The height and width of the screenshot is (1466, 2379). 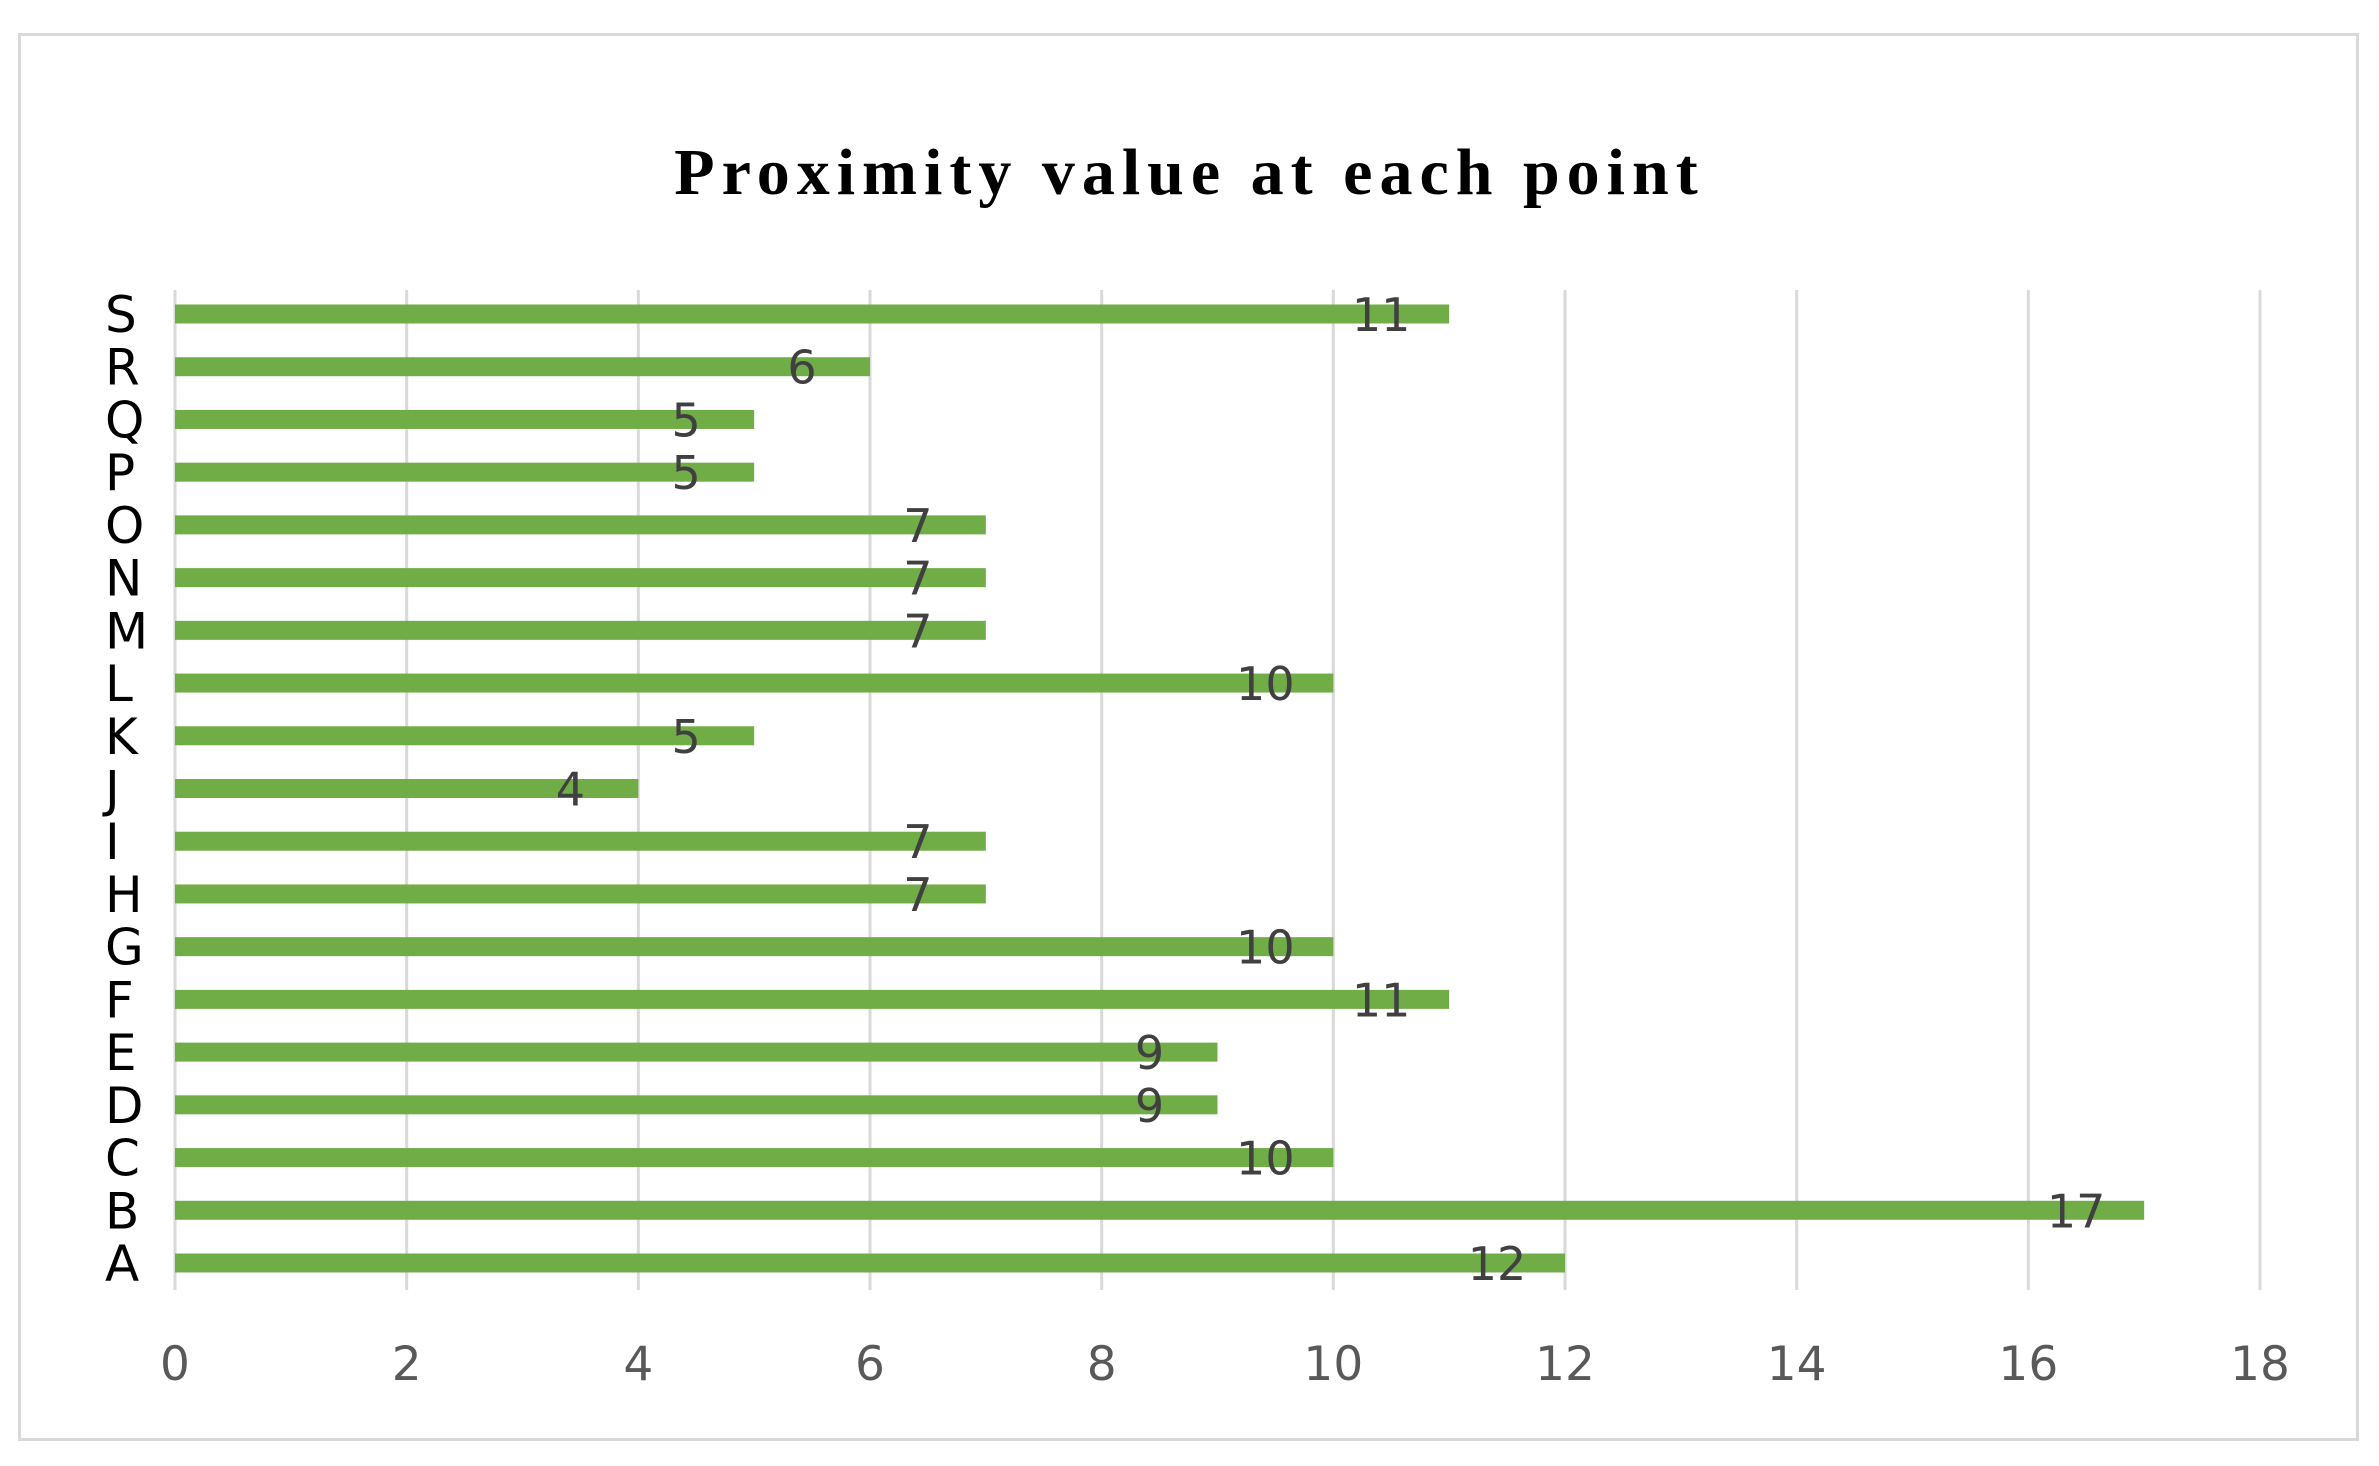 I want to click on data-label-O: 7, so click(x=917, y=526).